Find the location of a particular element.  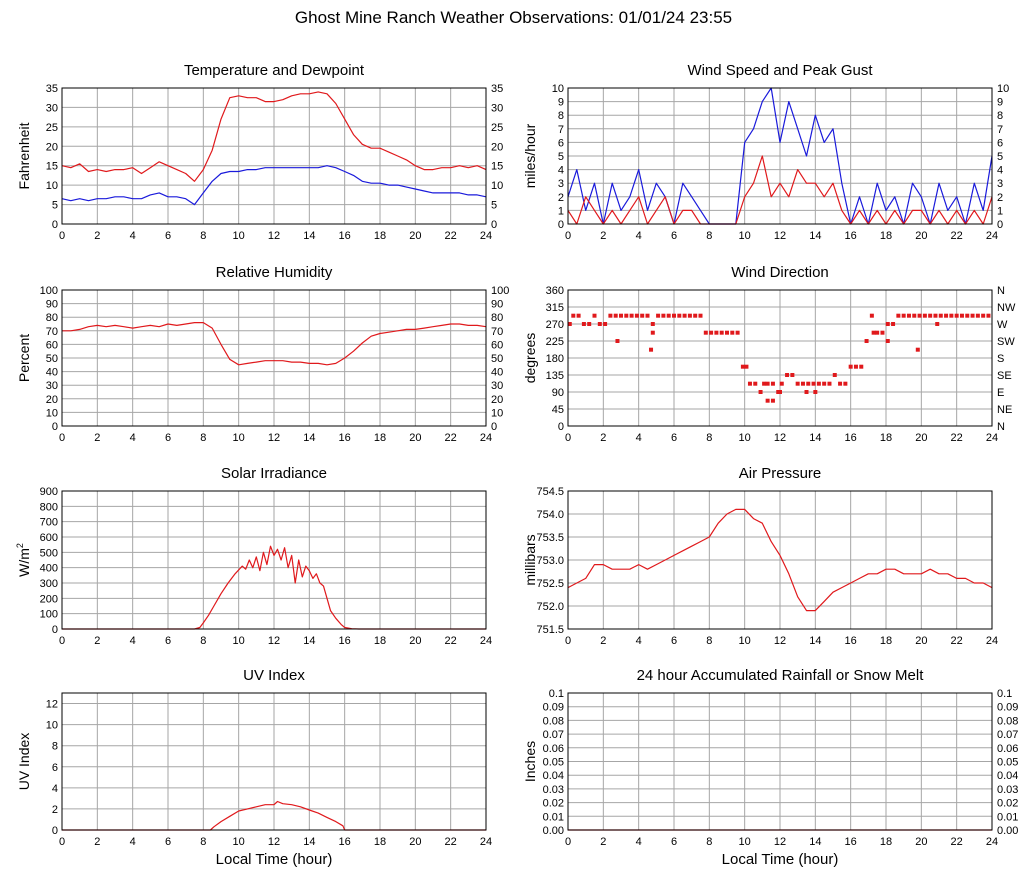

right-tick-label: 20 is located at coordinates (497, 147).